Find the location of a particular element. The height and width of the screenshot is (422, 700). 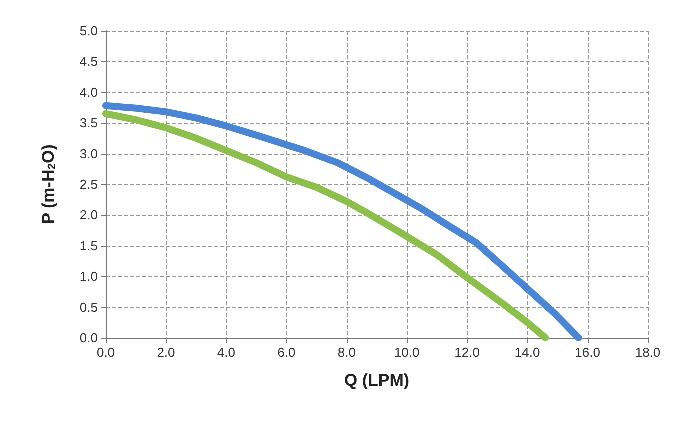

y-tick-label: 4.0 is located at coordinates (89, 92).